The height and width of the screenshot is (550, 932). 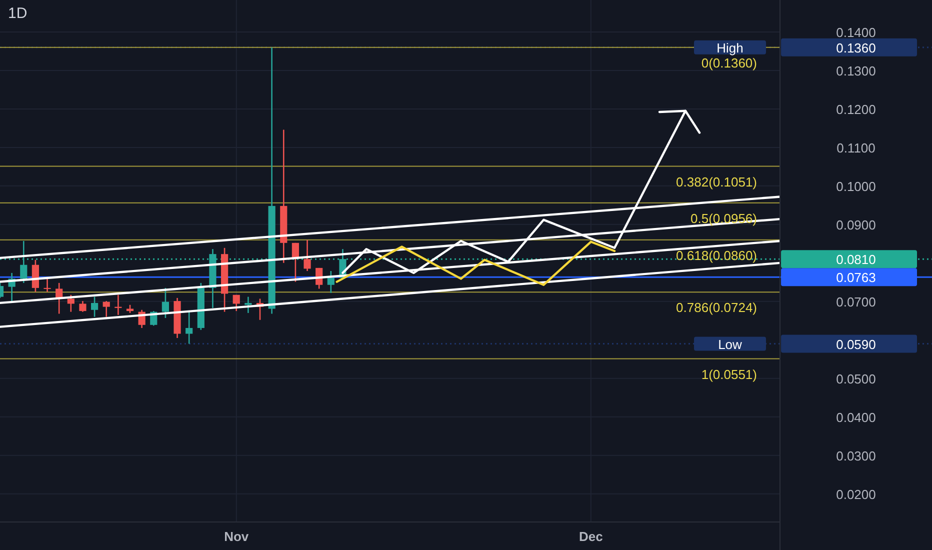 I want to click on chart-title: 1D, so click(x=18, y=13).